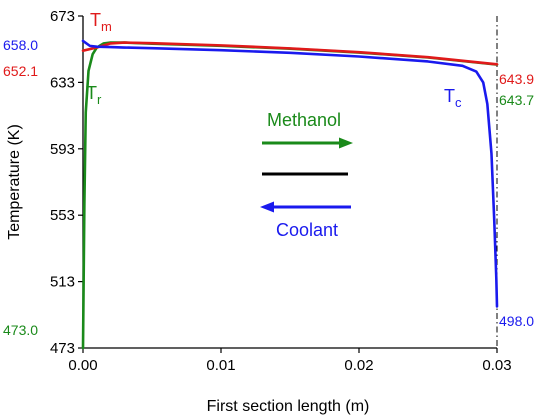 The width and height of the screenshot is (550, 419). I want to click on tm-end-value: 643.9, so click(516, 79).